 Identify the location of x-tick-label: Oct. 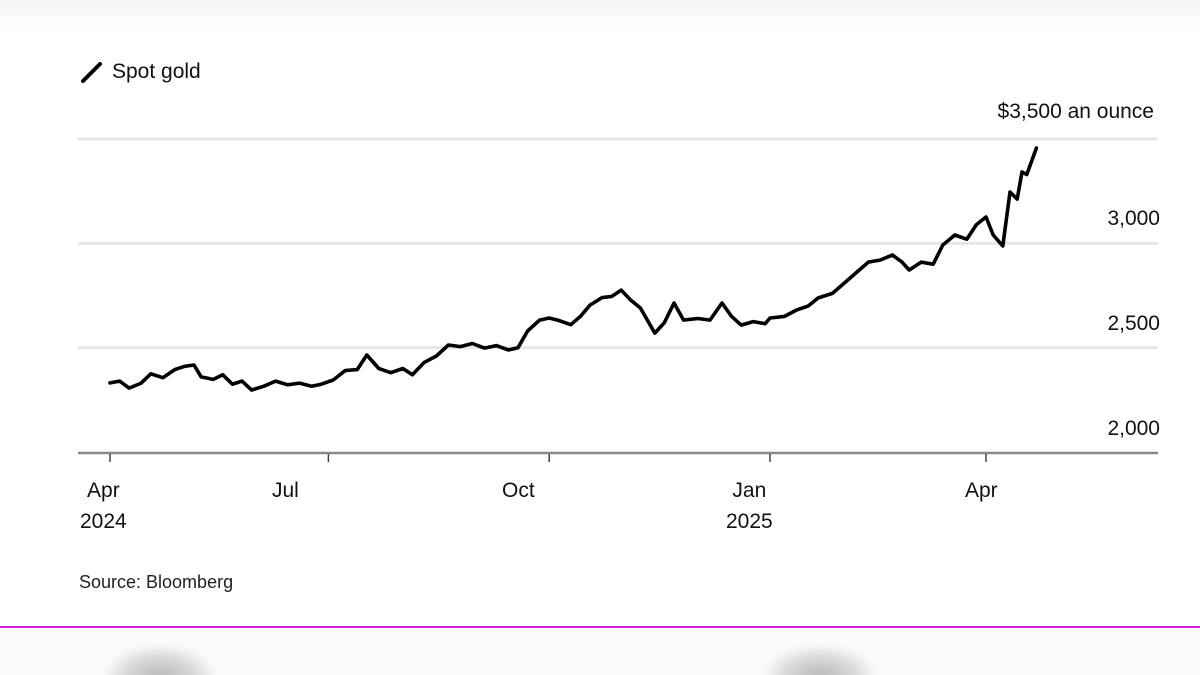
(518, 490).